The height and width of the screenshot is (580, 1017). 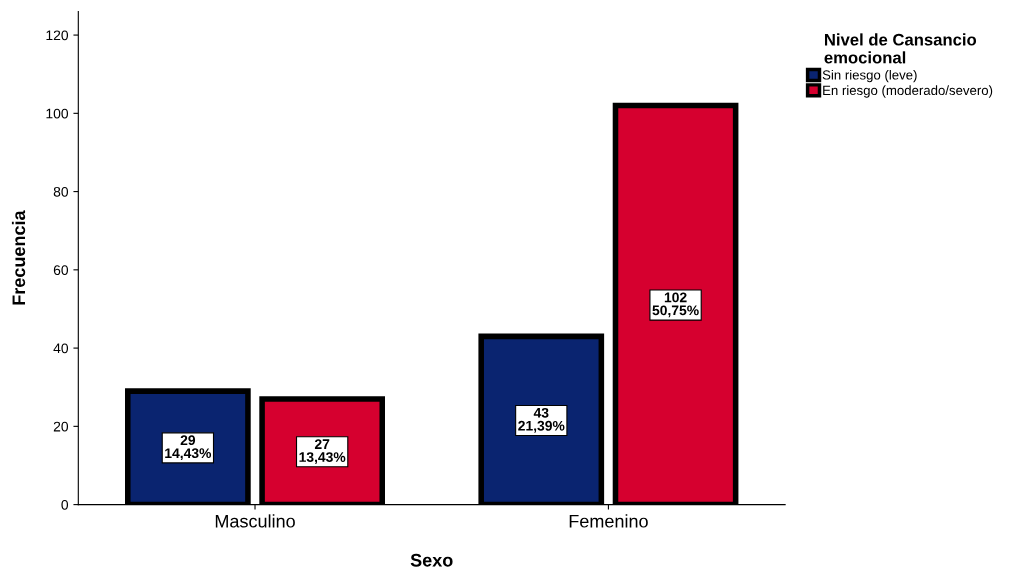 What do you see at coordinates (57, 113) in the screenshot?
I see `y-tick-label: 100` at bounding box center [57, 113].